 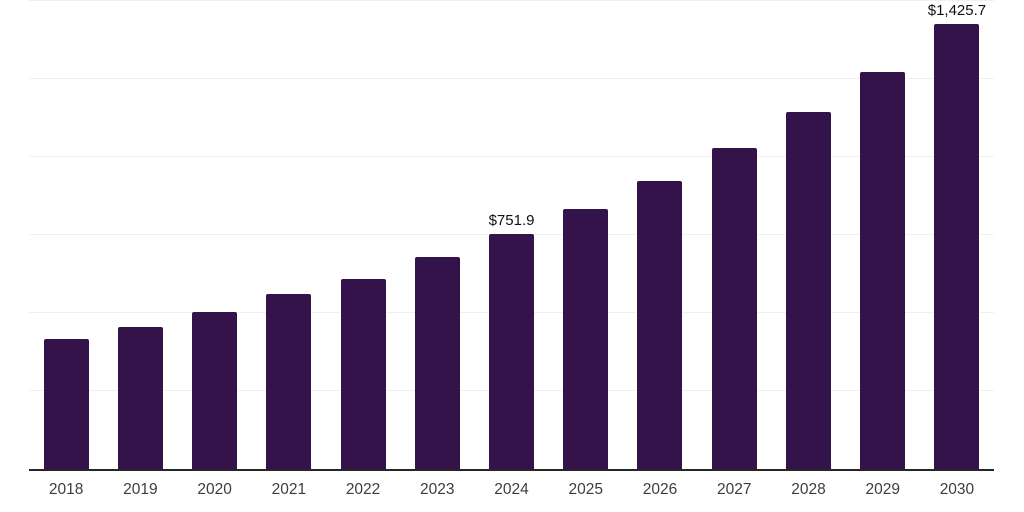 I want to click on x-axis-label-2027: 2027, so click(x=734, y=489).